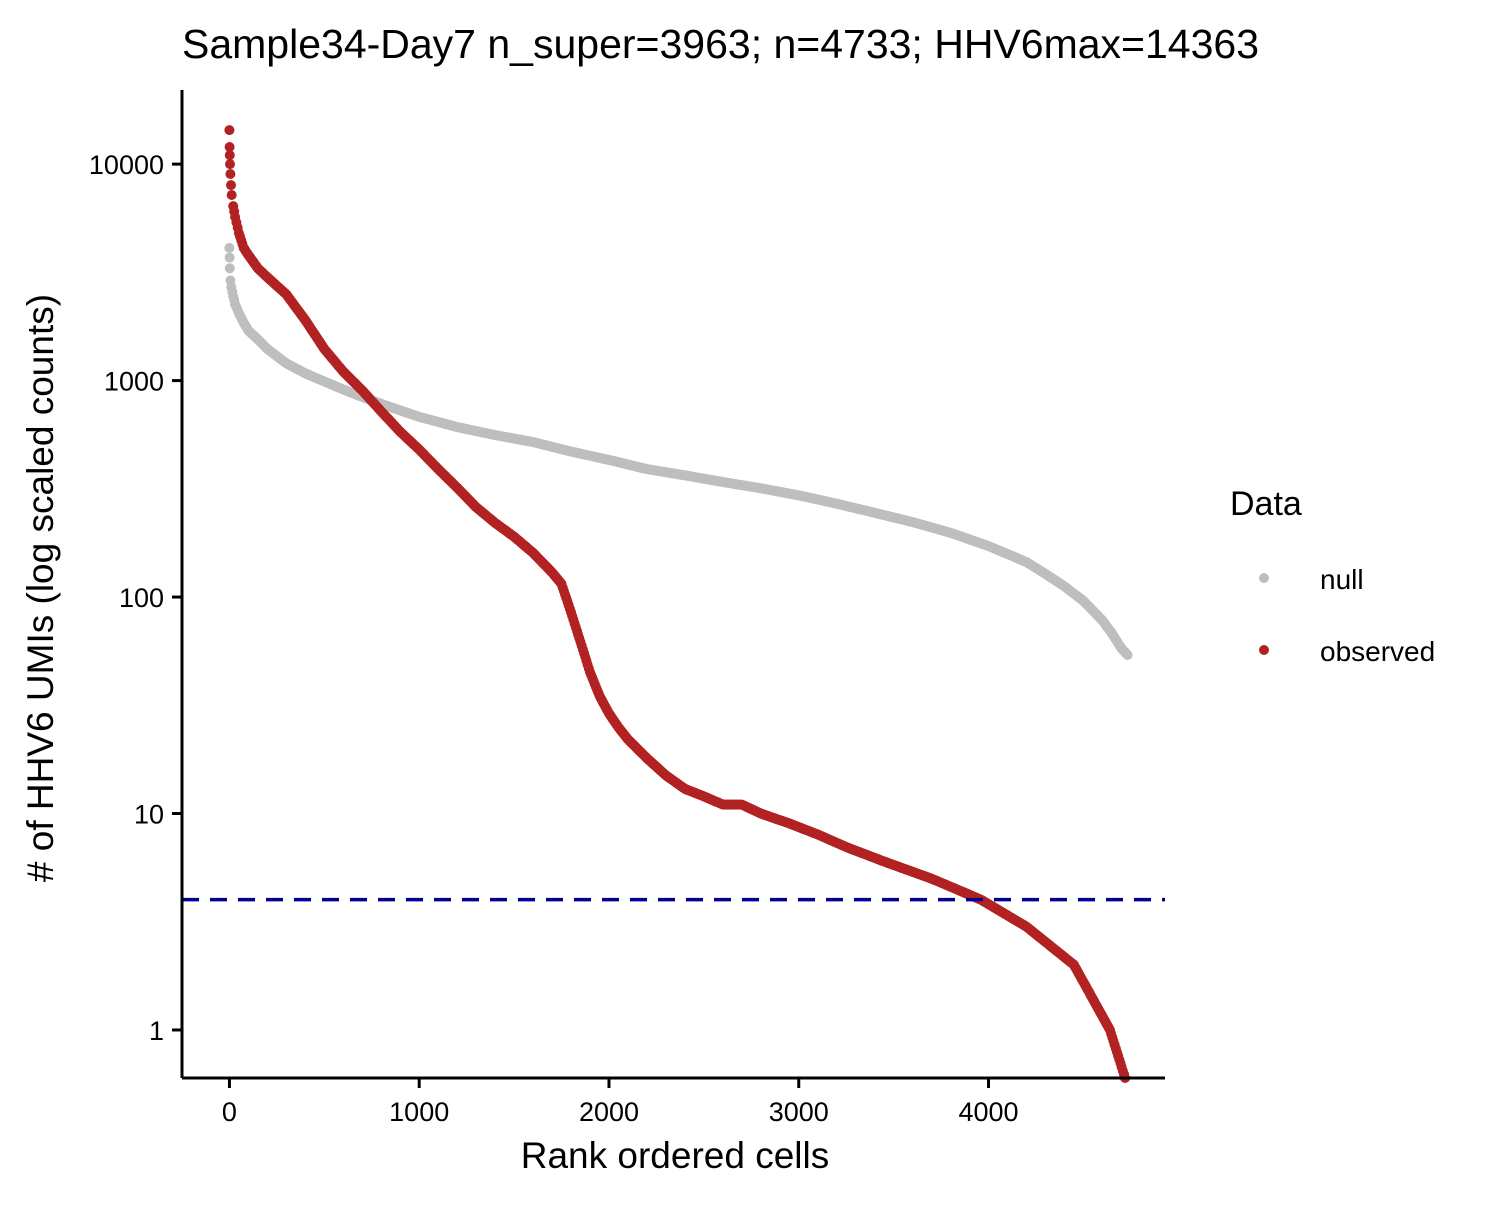 The width and height of the screenshot is (1500, 1205). What do you see at coordinates (40, 588) in the screenshot?
I see `y-axis-title: # of HHV6 UMIs (log scaled counts)` at bounding box center [40, 588].